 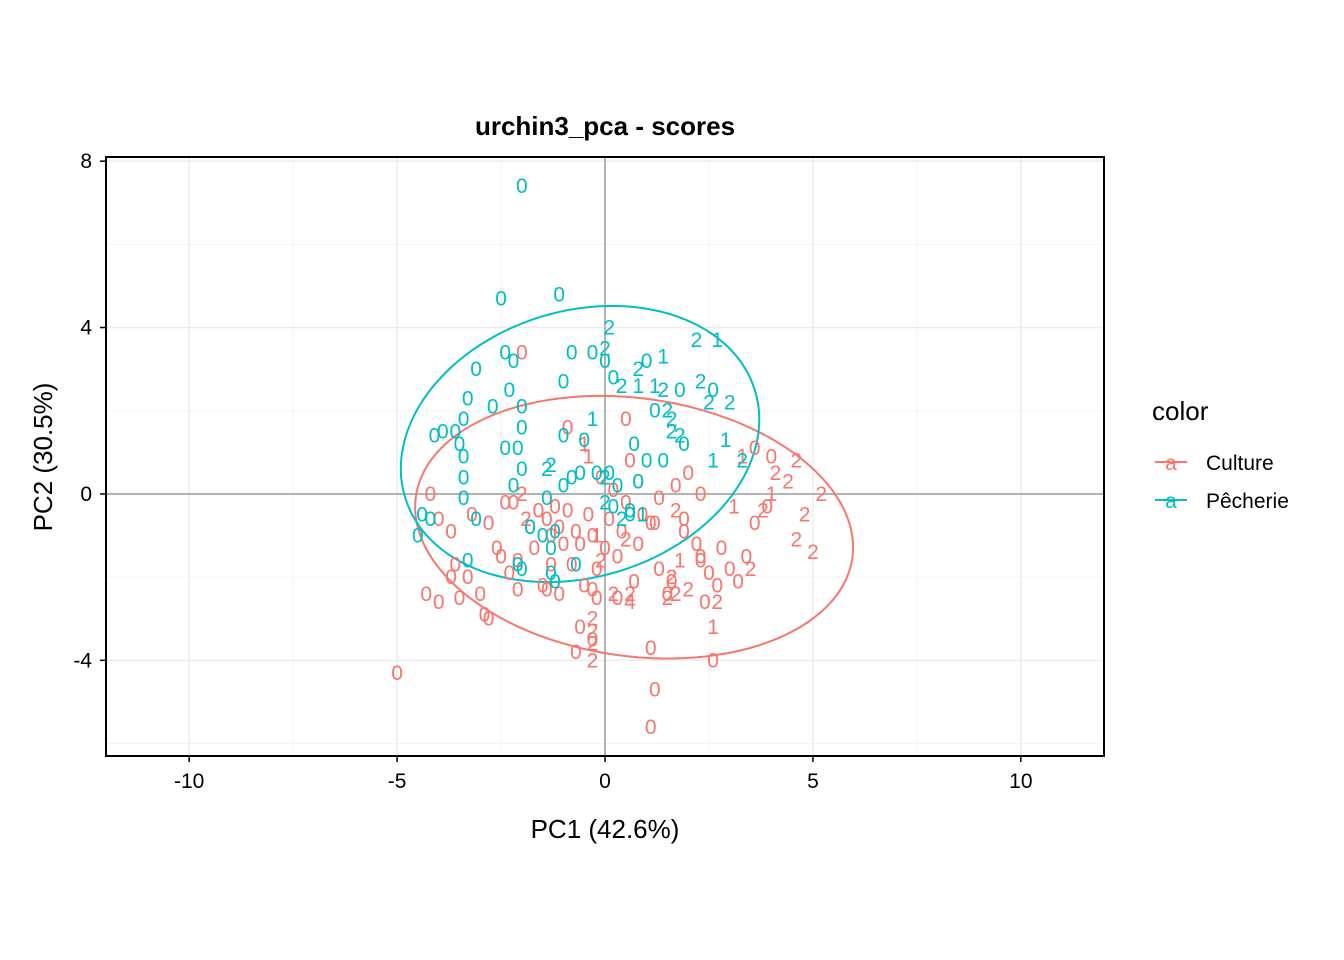 What do you see at coordinates (630, 602) in the screenshot?
I see `score-point: 4` at bounding box center [630, 602].